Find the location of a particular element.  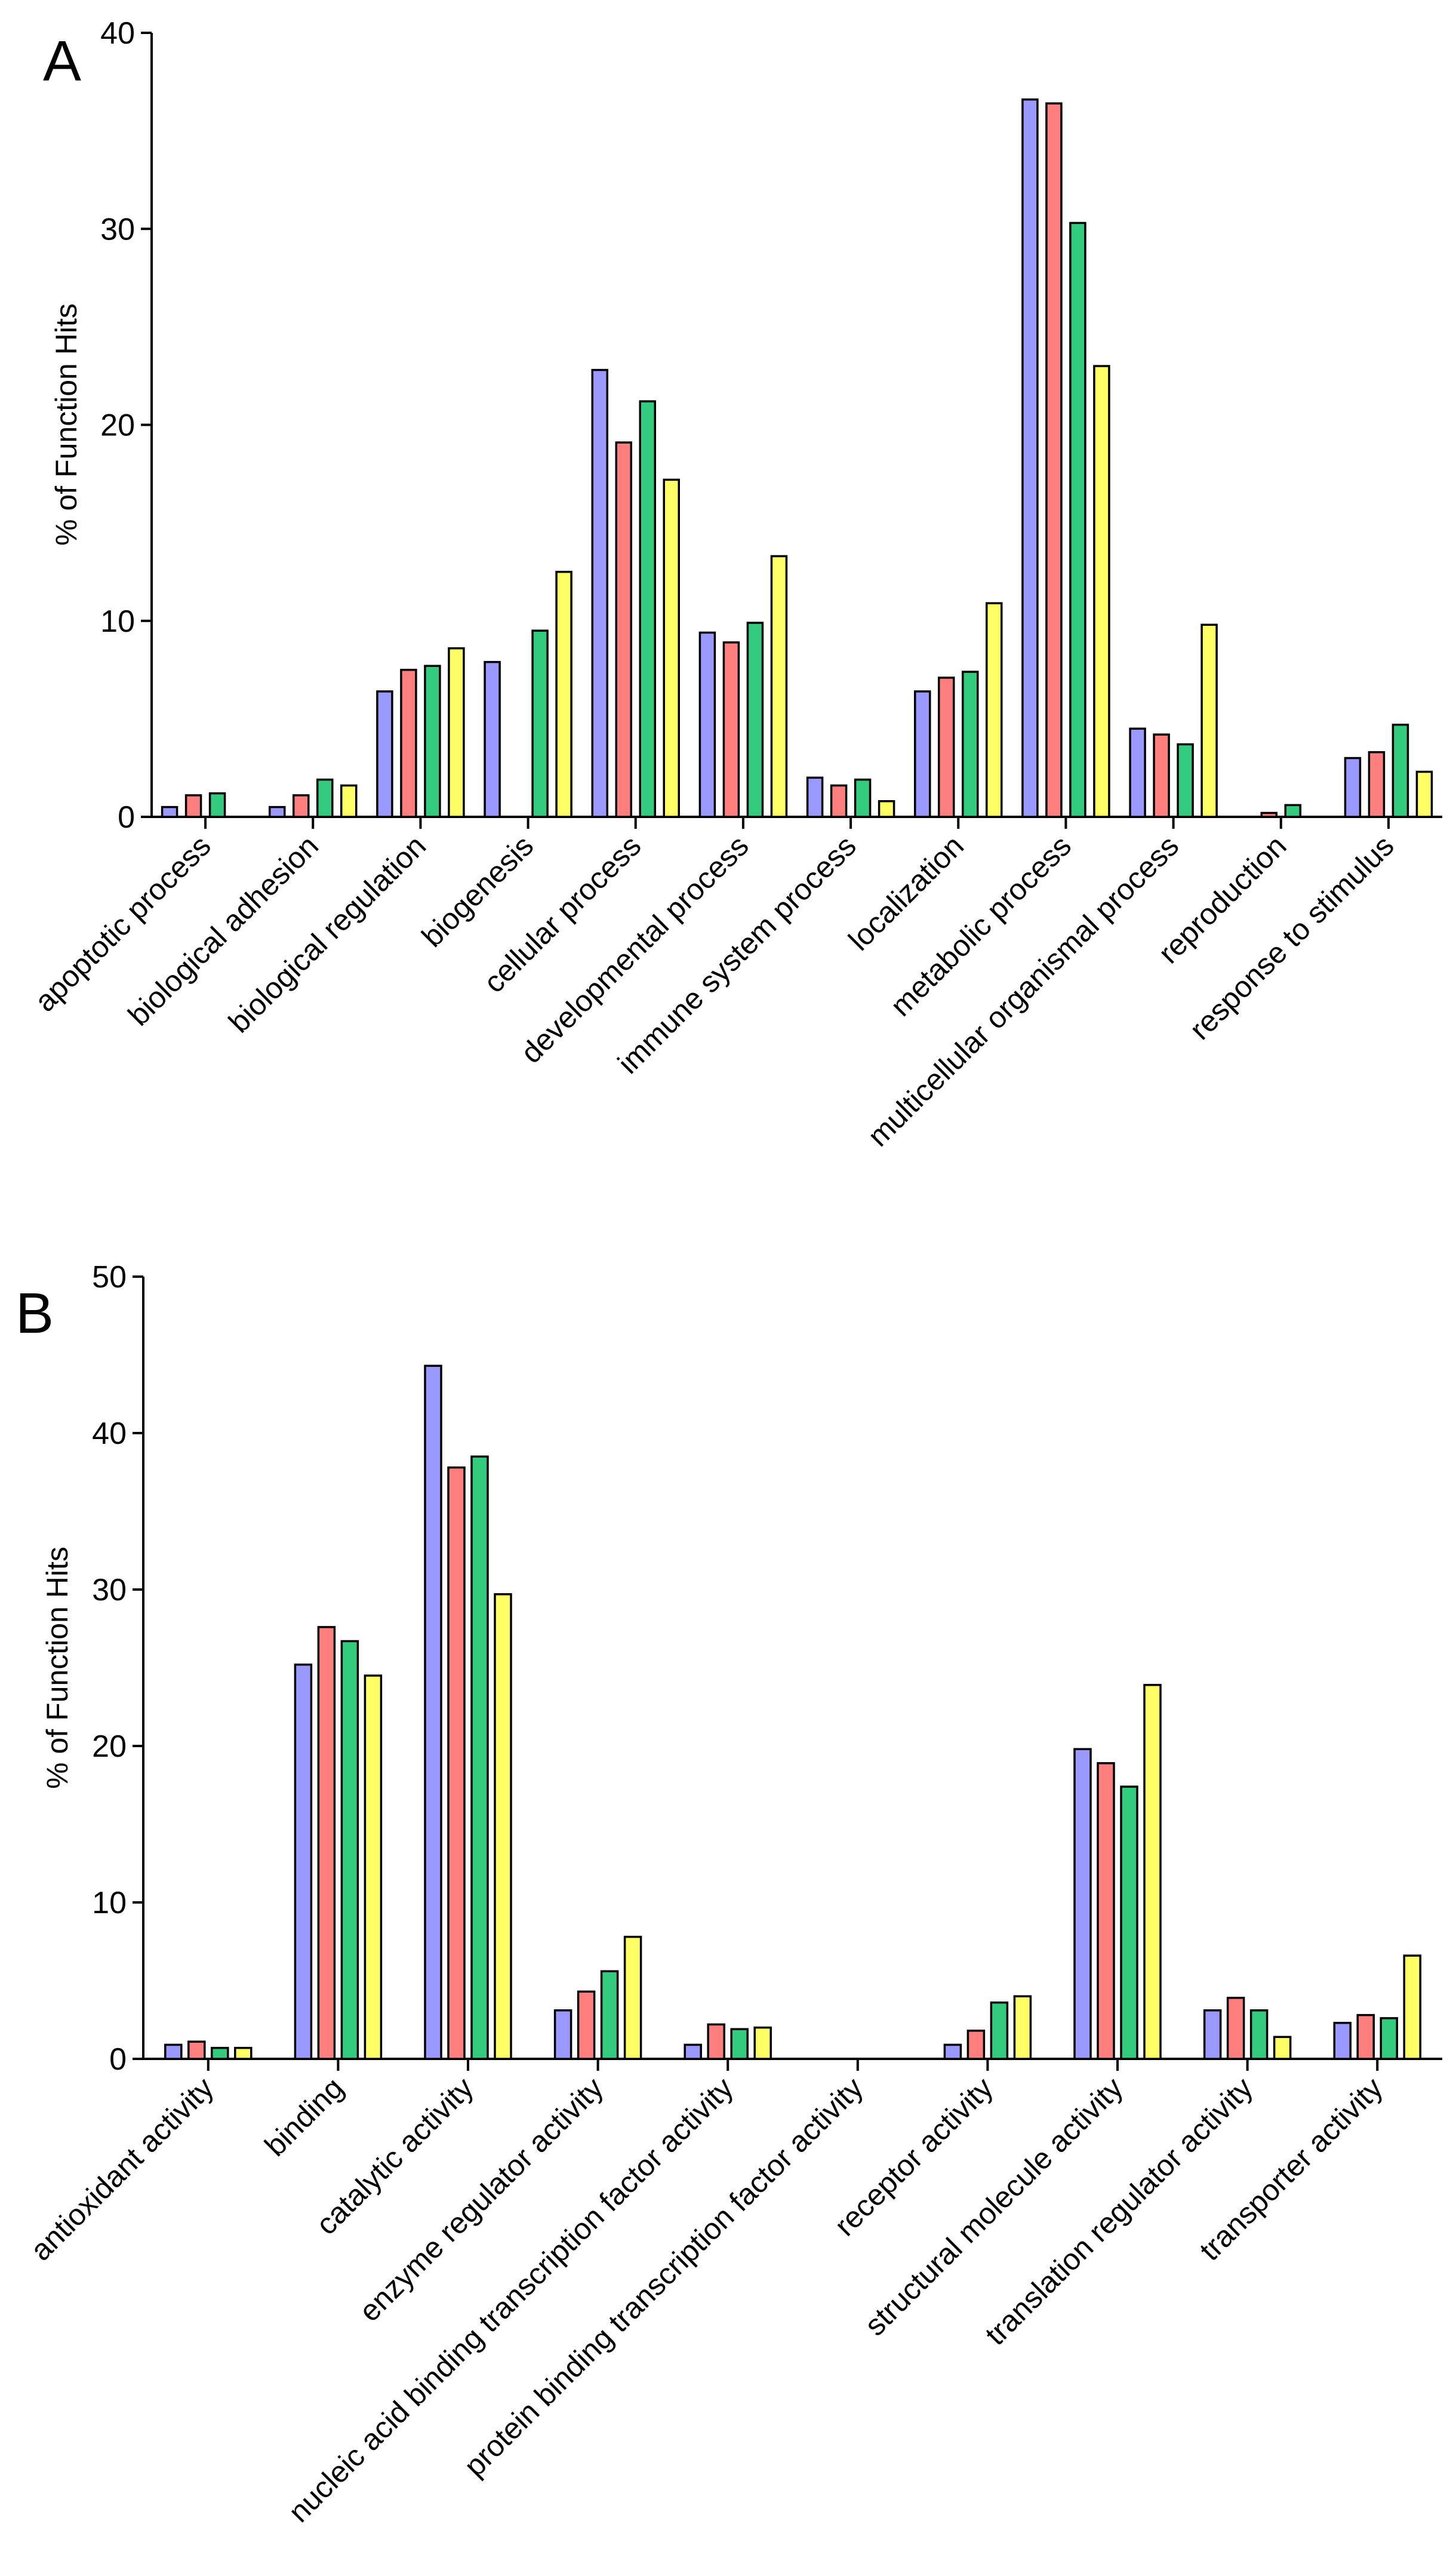

x-category-label: metabolic process is located at coordinates (981, 926).